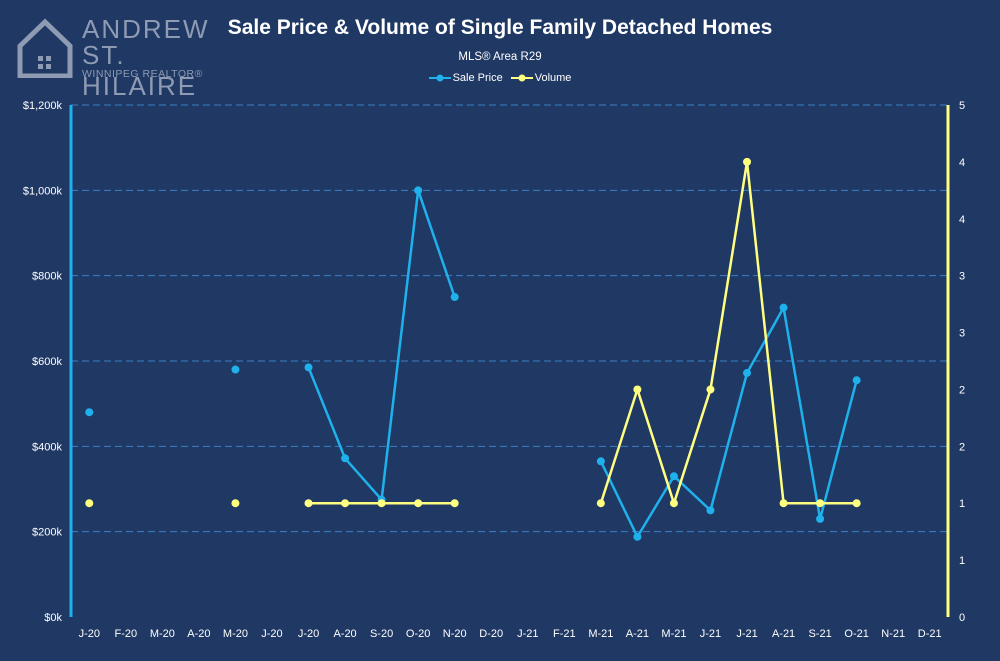 This screenshot has width=1000, height=661. What do you see at coordinates (381, 634) in the screenshot?
I see `x-tick-label: S-20` at bounding box center [381, 634].